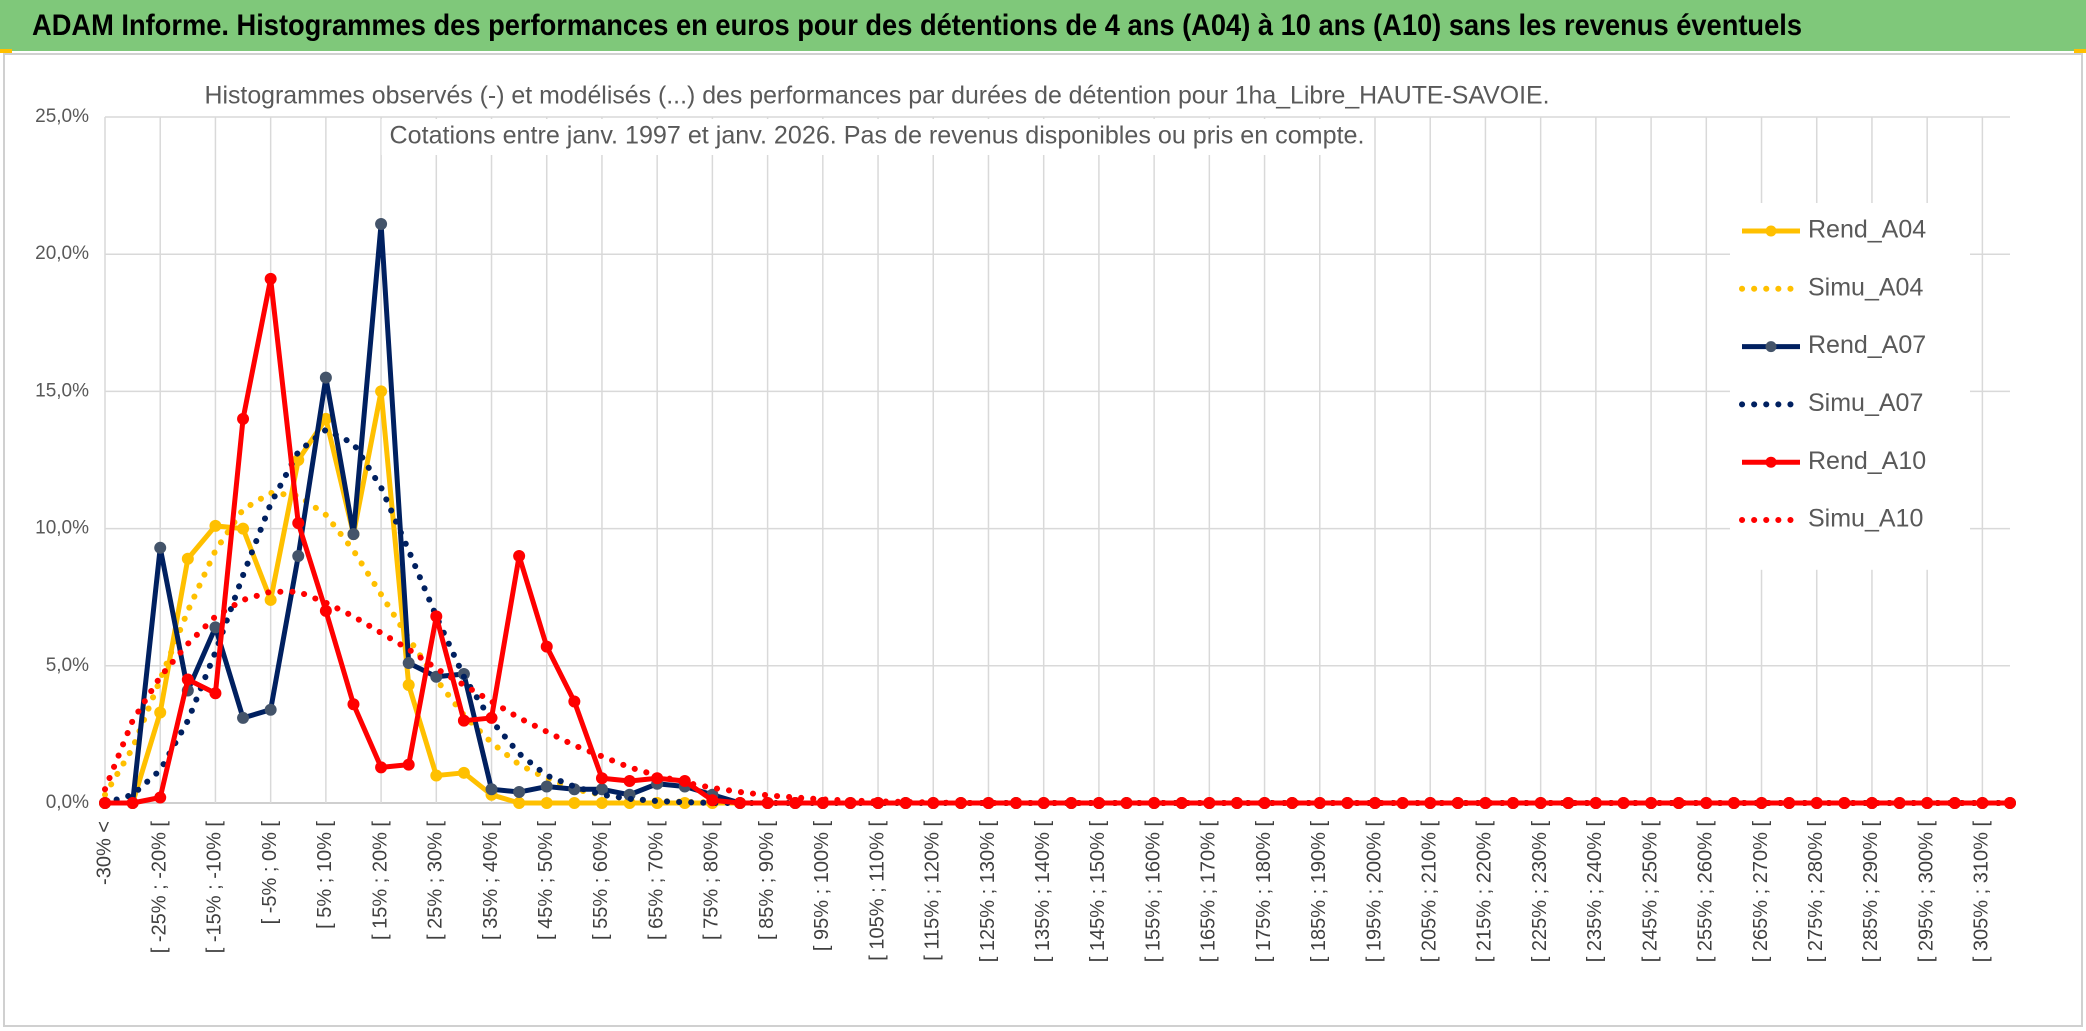  Describe the element at coordinates (1867, 345) in the screenshot. I see `legend-label: Rend_A07` at that location.